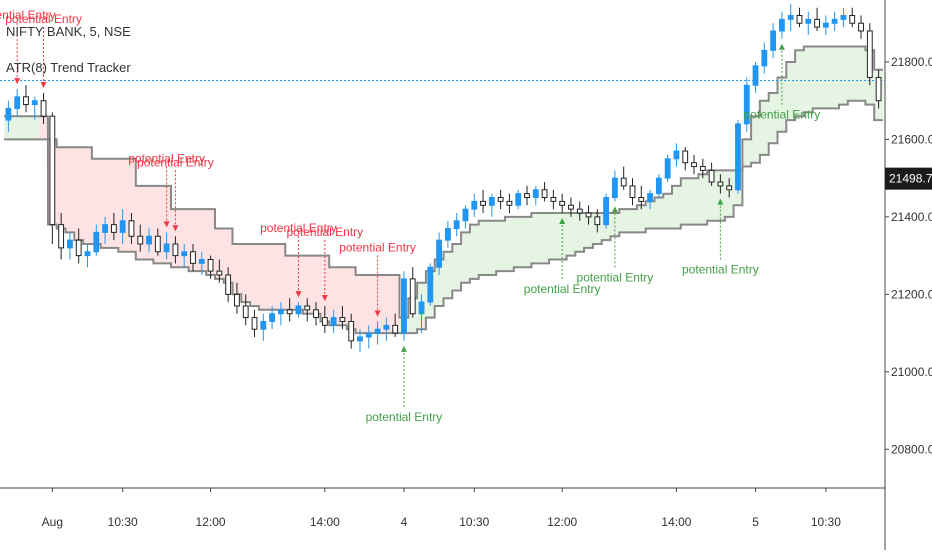  Describe the element at coordinates (911, 217) in the screenshot. I see `y-tick-label: 21400.00` at that location.